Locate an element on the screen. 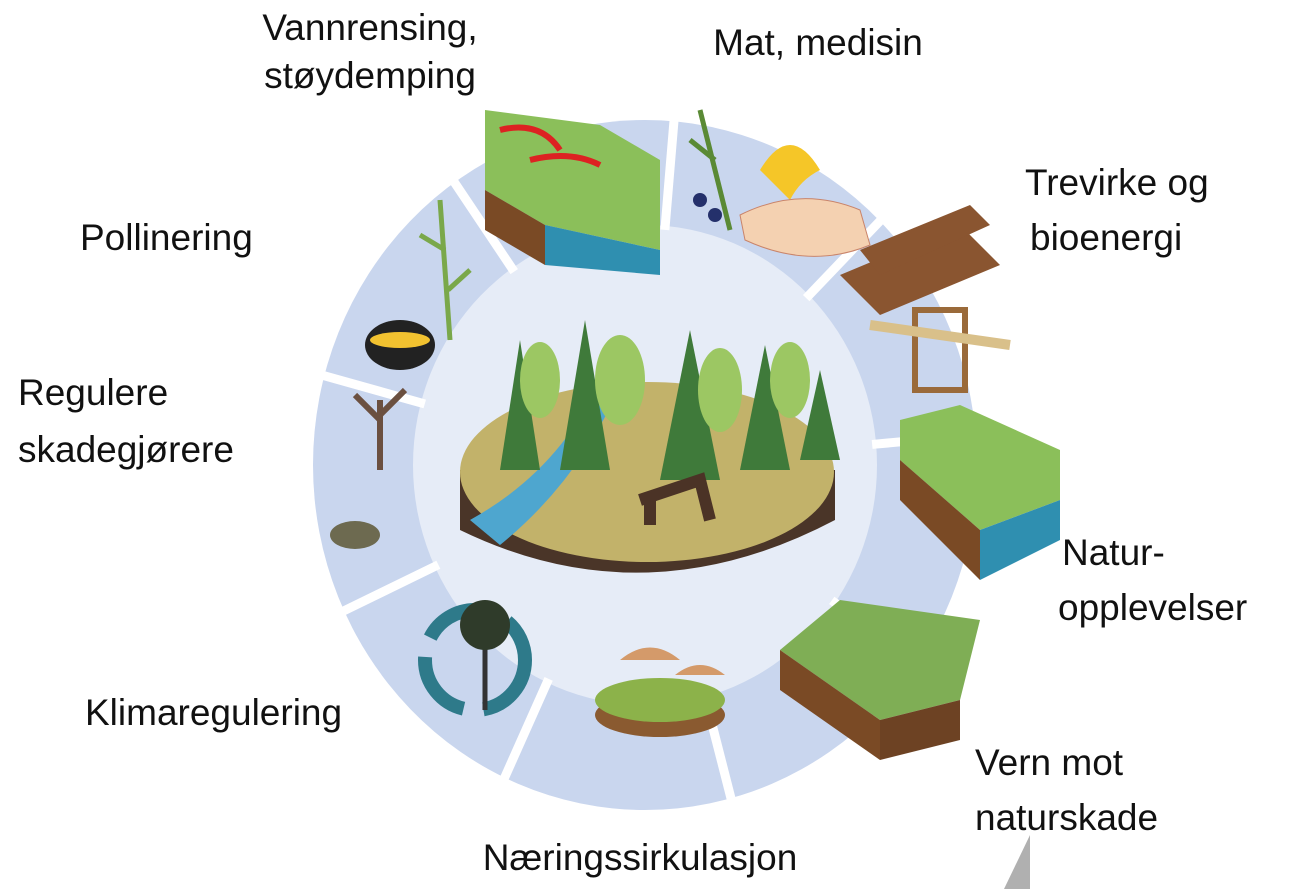  tree-crown is located at coordinates (485, 625).